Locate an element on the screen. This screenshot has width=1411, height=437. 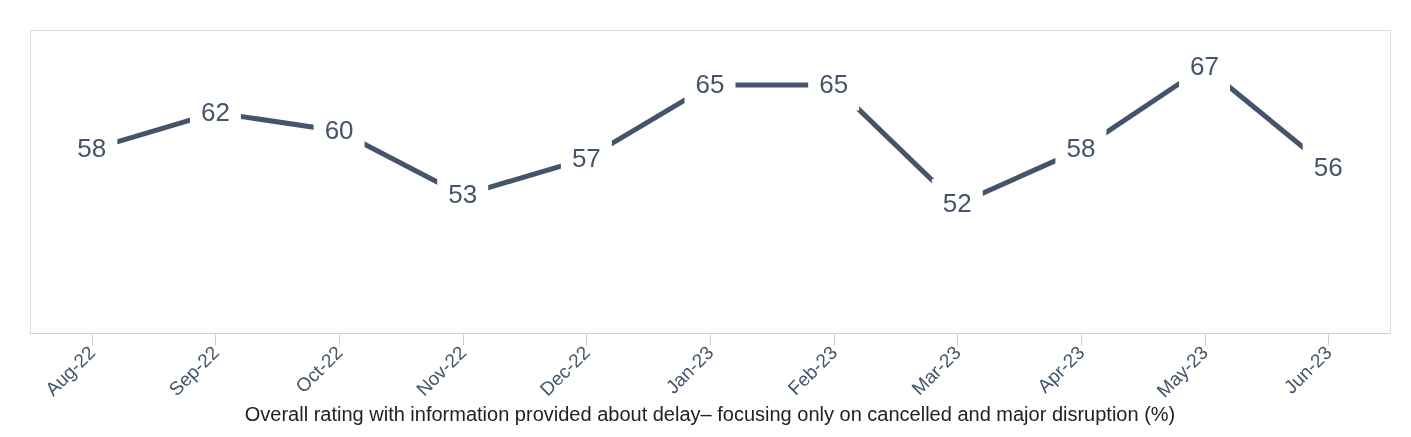
data-label: 62 is located at coordinates (215, 111).